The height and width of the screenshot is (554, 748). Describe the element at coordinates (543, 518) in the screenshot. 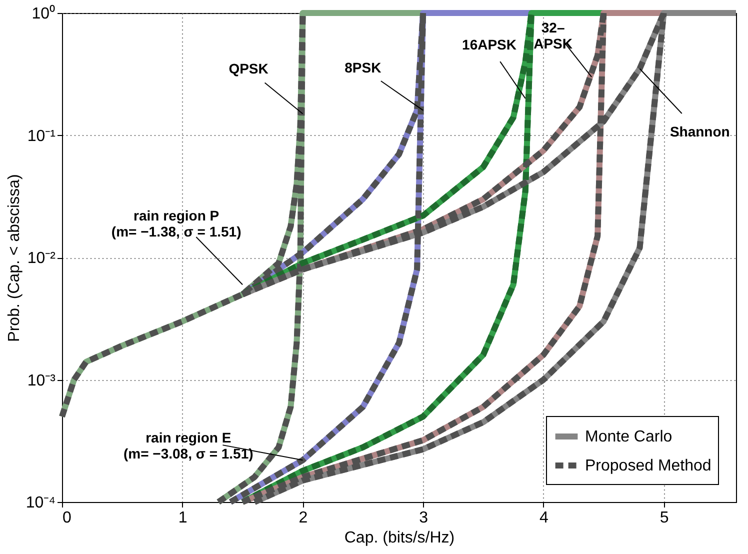

I see `x-tick-label: 4` at that location.